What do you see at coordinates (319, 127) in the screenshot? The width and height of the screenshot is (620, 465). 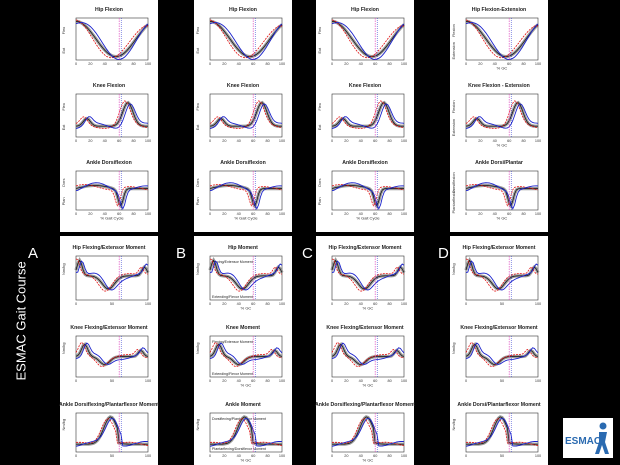 I see `y-label-bottom: Ext` at bounding box center [319, 127].